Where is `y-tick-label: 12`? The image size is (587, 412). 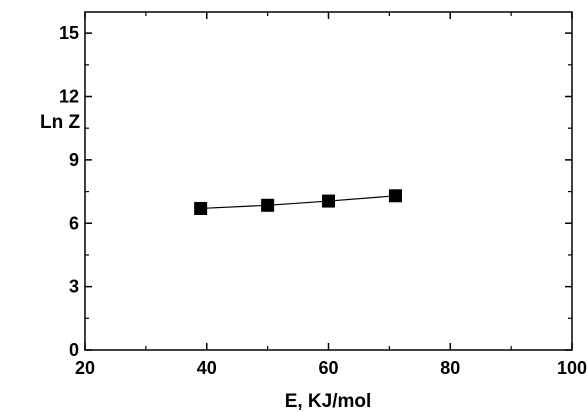
y-tick-label: 12 is located at coordinates (69, 97).